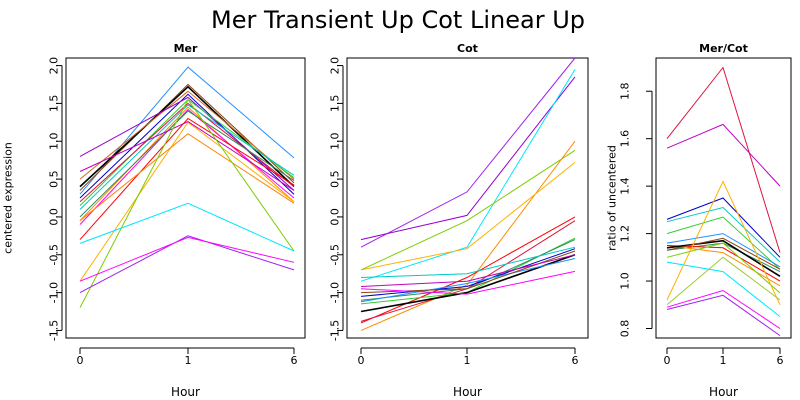 This screenshot has height=400, width=800. I want to click on y-tick-label: 1.8, so click(625, 91).